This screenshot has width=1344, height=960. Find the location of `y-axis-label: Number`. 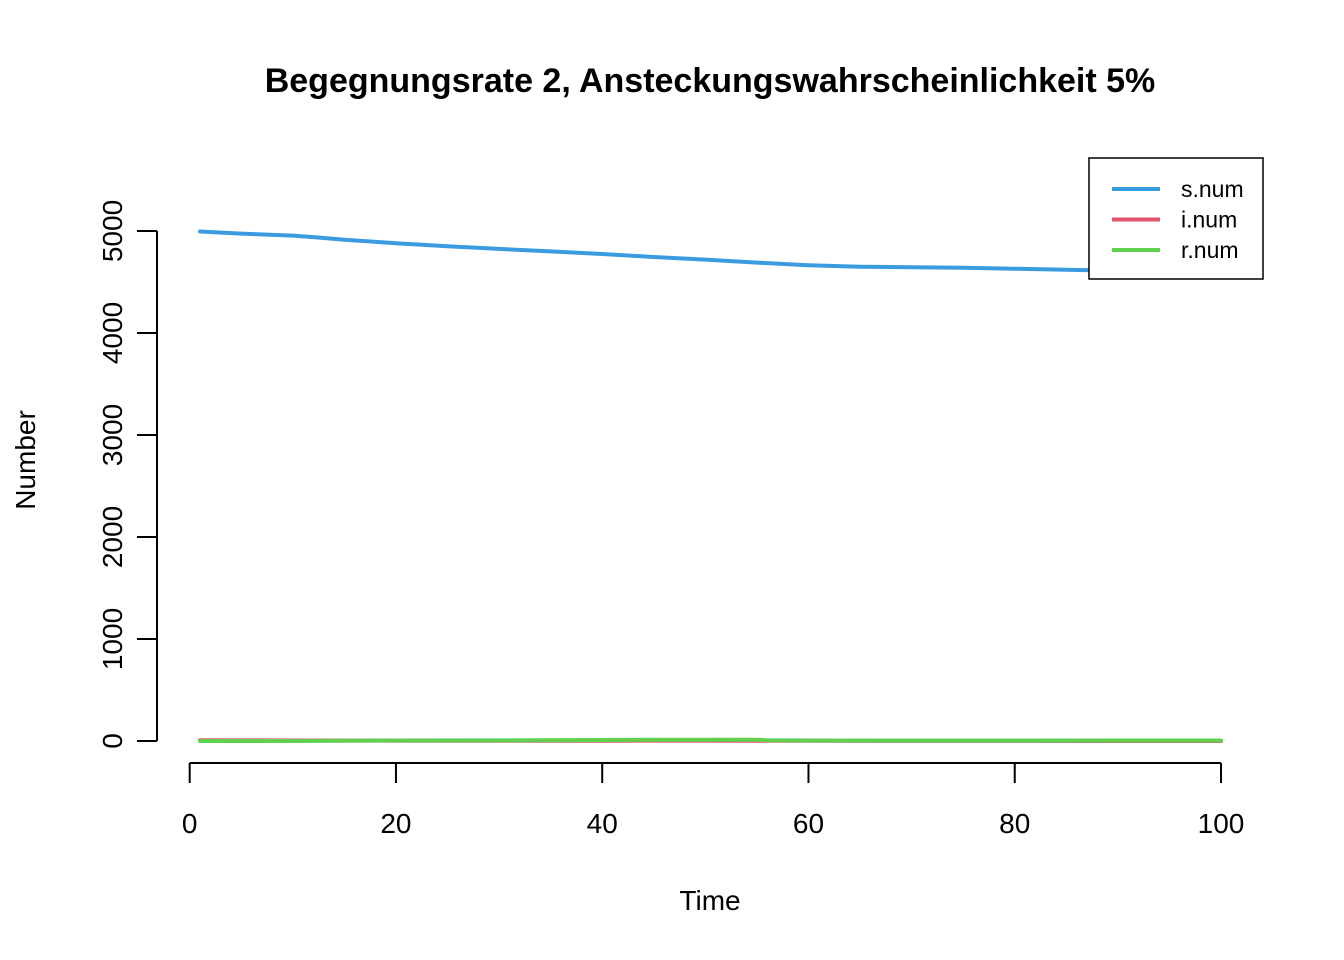

y-axis-label: Number is located at coordinates (25, 460).